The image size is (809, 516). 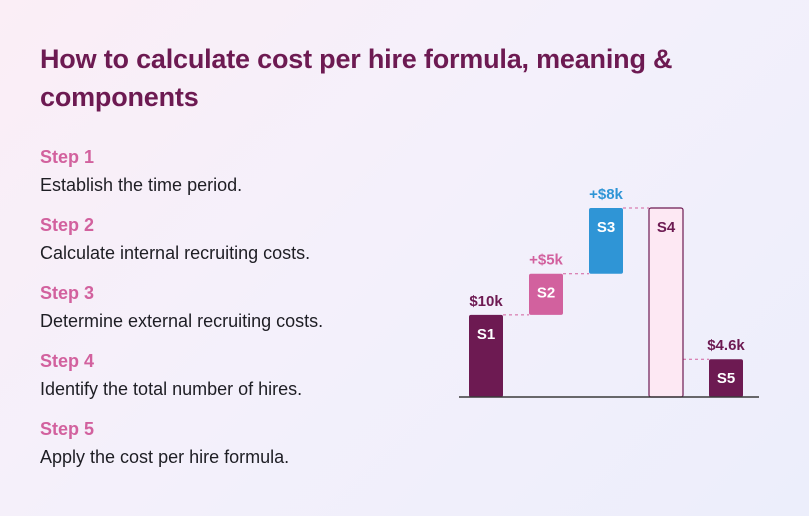 I want to click on step-label: Step 2, so click(x=67, y=225).